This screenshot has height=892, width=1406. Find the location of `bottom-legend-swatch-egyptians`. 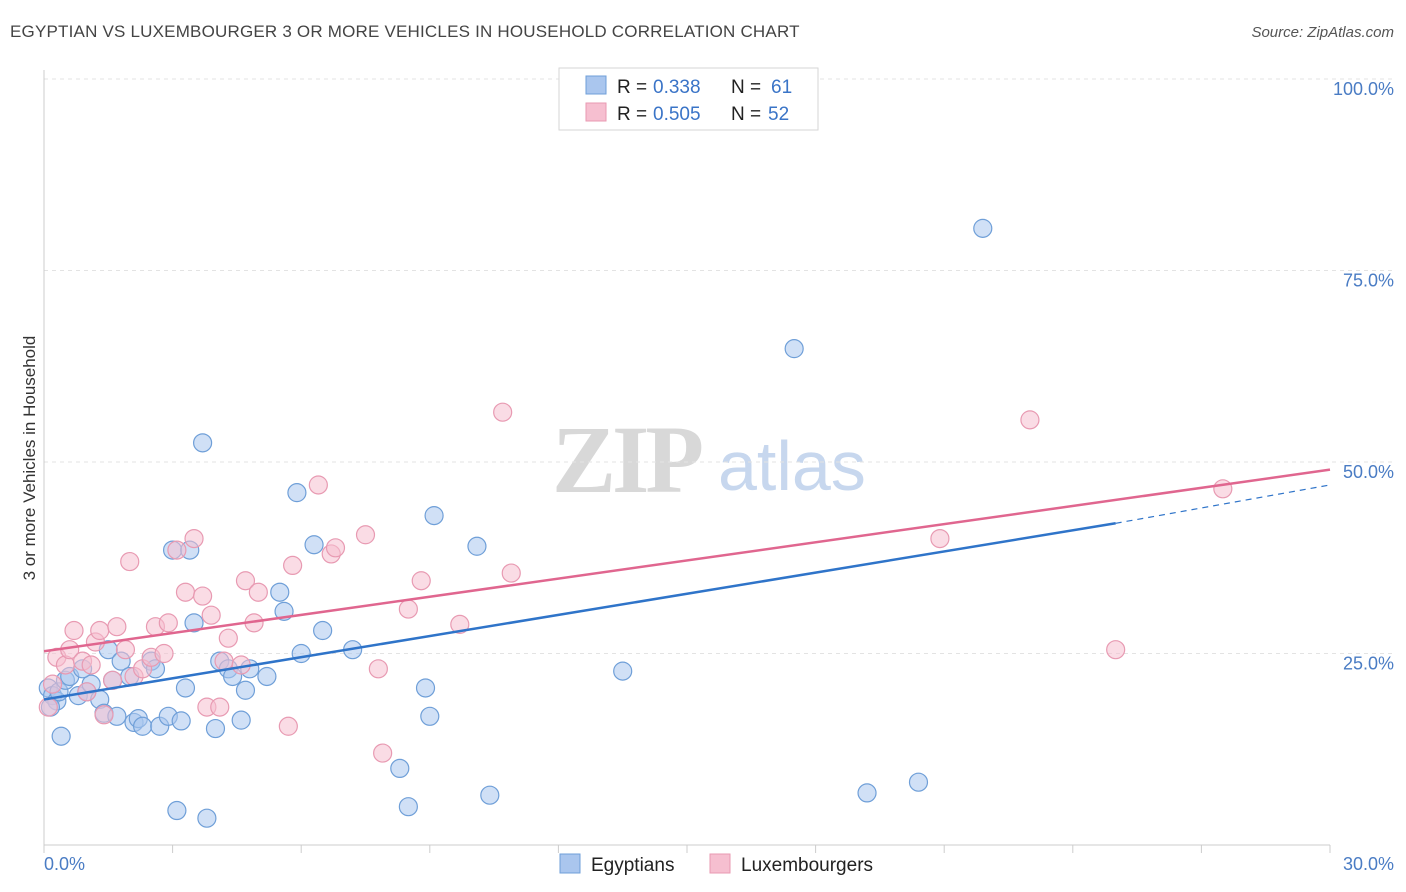

bottom-legend-swatch-egyptians is located at coordinates (570, 863).